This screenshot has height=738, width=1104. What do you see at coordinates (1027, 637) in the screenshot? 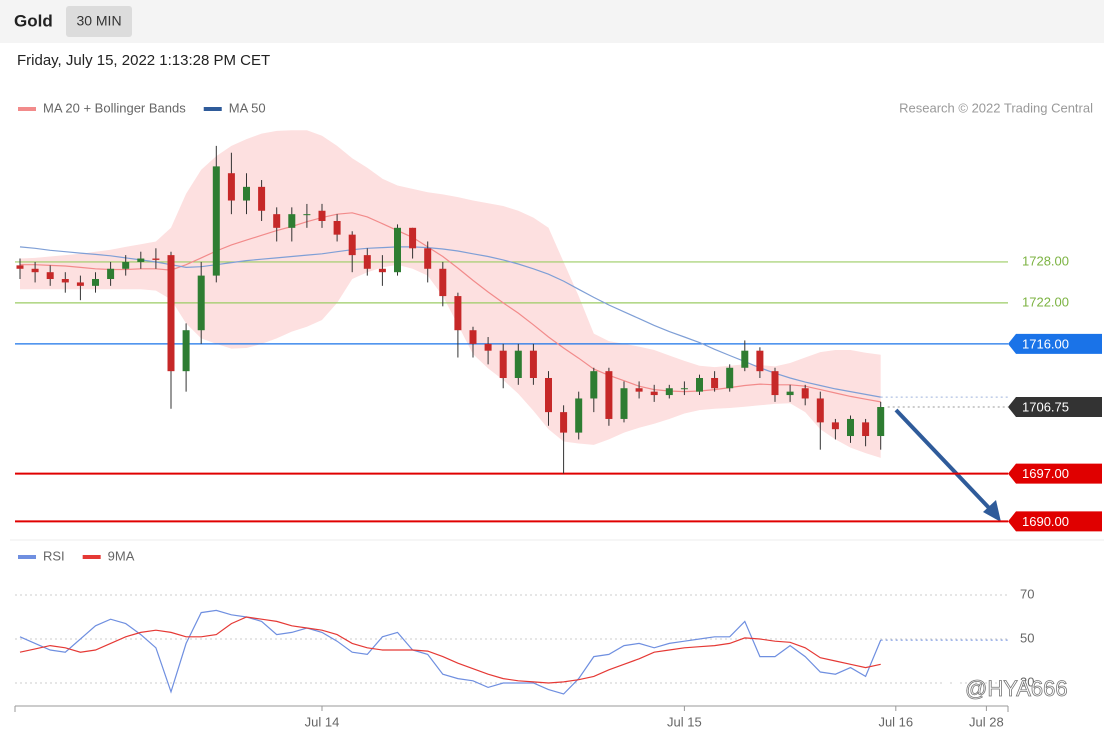
I see `y-tick-label: 50` at bounding box center [1027, 637].